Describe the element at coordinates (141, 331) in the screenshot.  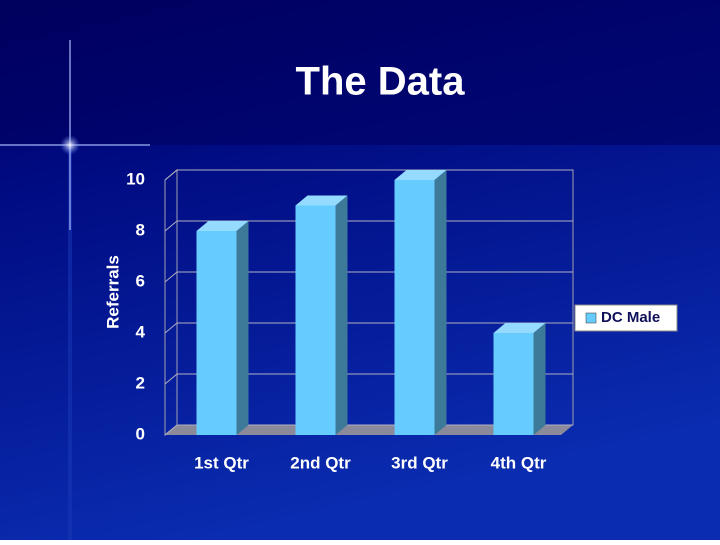
I see `y-tick-label: 4` at that location.